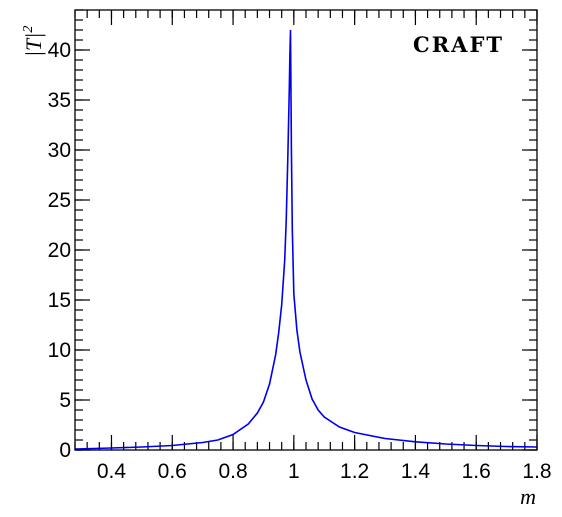 Image resolution: width=562 pixels, height=517 pixels. I want to click on y-tick-labels: 0 5 10 15 20 25 30 35 40, so click(59, 250).